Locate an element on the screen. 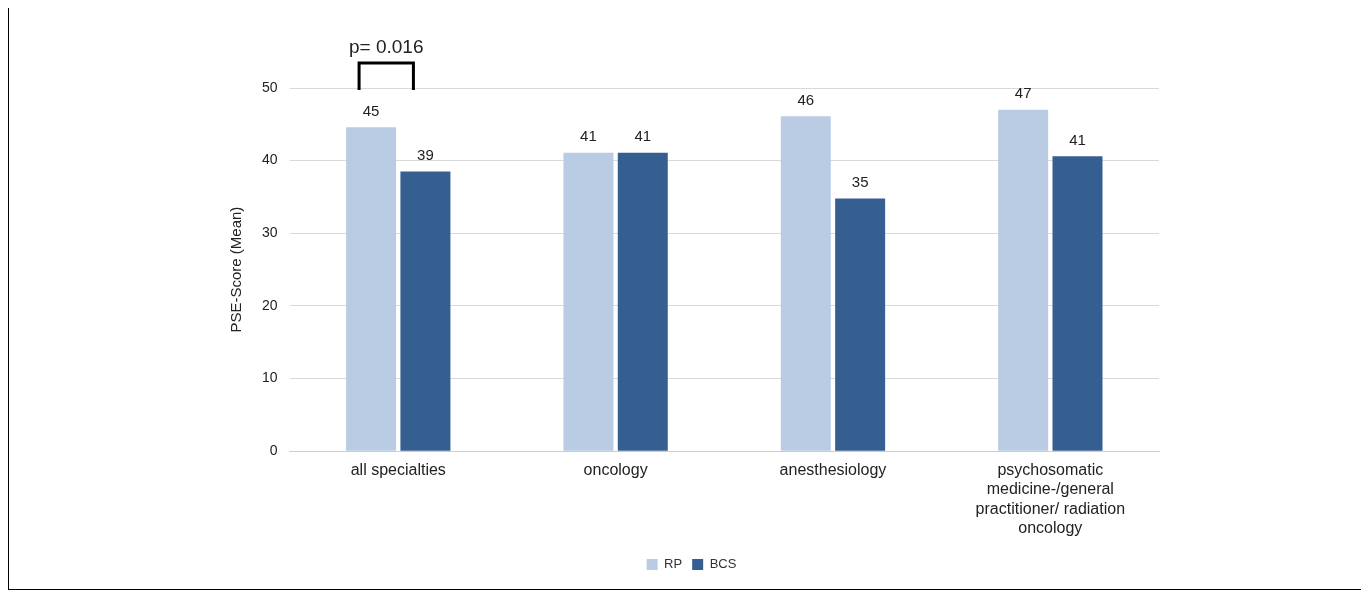 This screenshot has width=1368, height=597. x-tick-label: all specialties is located at coordinates (398, 470).